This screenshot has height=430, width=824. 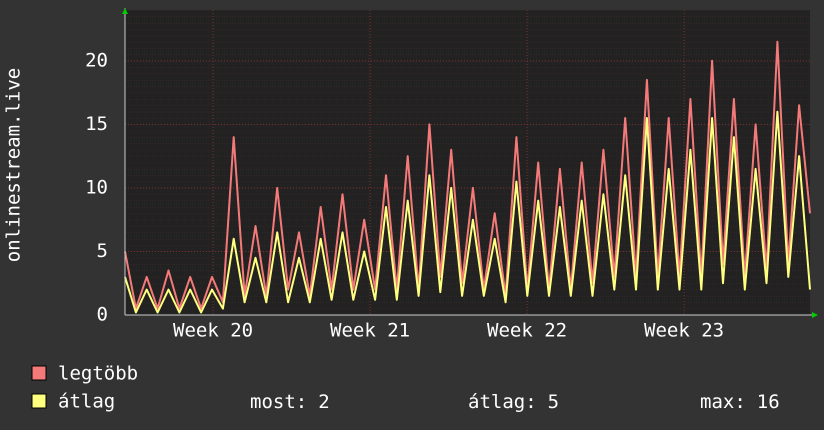 What do you see at coordinates (102, 315) in the screenshot?
I see `y-tick-label: 0` at bounding box center [102, 315].